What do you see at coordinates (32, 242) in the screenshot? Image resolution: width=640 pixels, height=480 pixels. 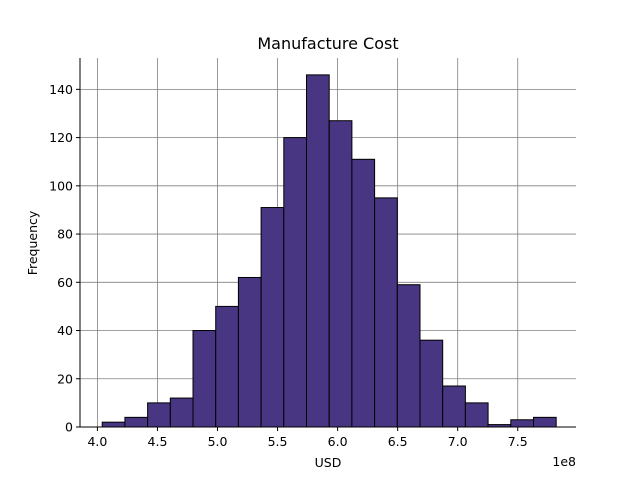 I see `y-axis-label: Frequency` at bounding box center [32, 242].